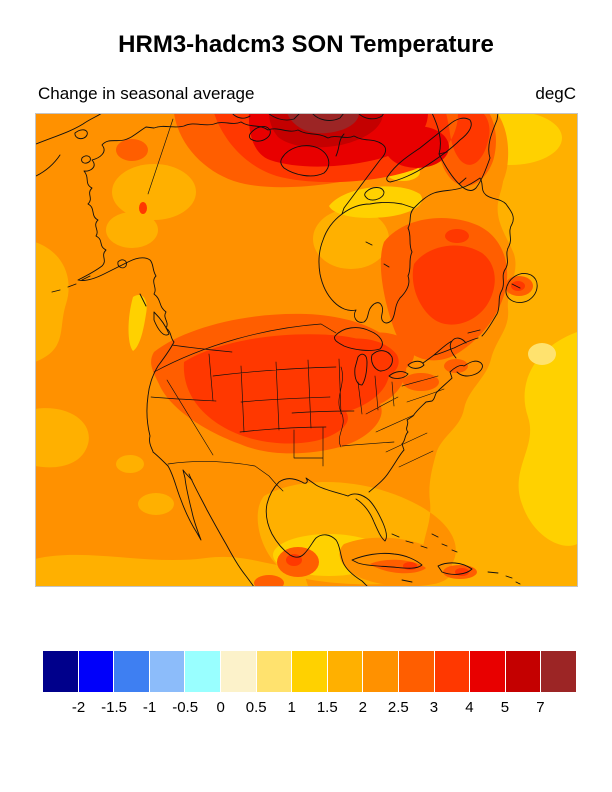 The image size is (612, 792). I want to click on border-us-mexico, so click(225, 476).